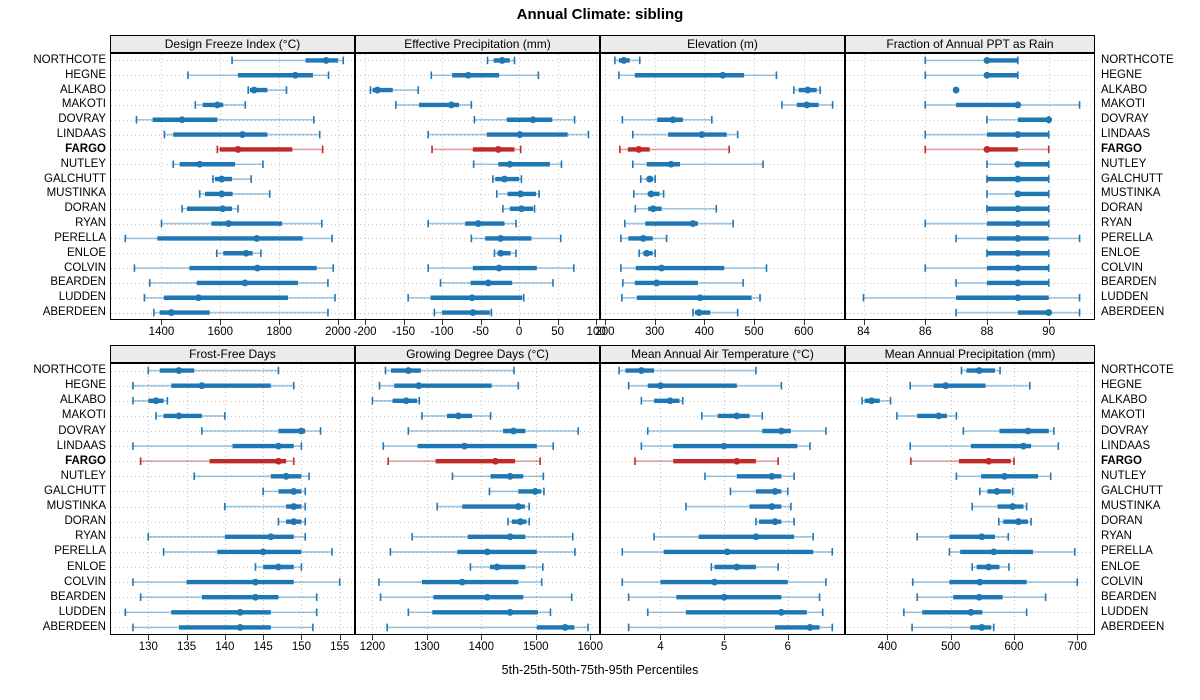 This screenshot has width=1200, height=700. I want to click on station-label-left-galchutt: GALCHUTT, so click(75, 490).